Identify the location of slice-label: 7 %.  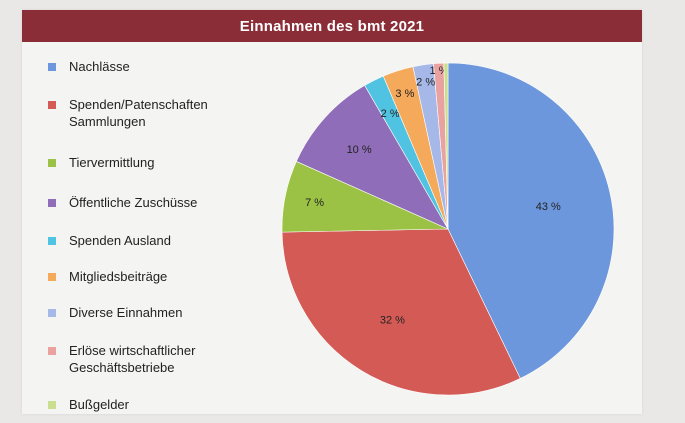
(314, 203).